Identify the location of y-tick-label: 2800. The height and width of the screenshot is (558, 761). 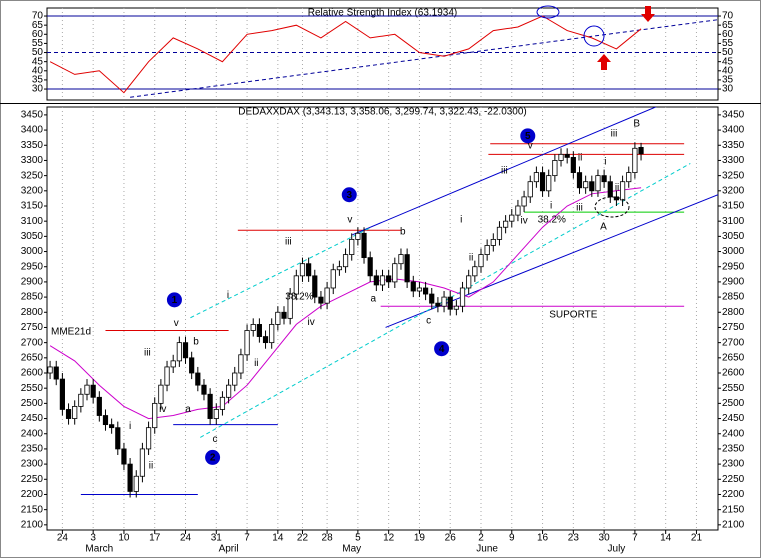
(32, 312).